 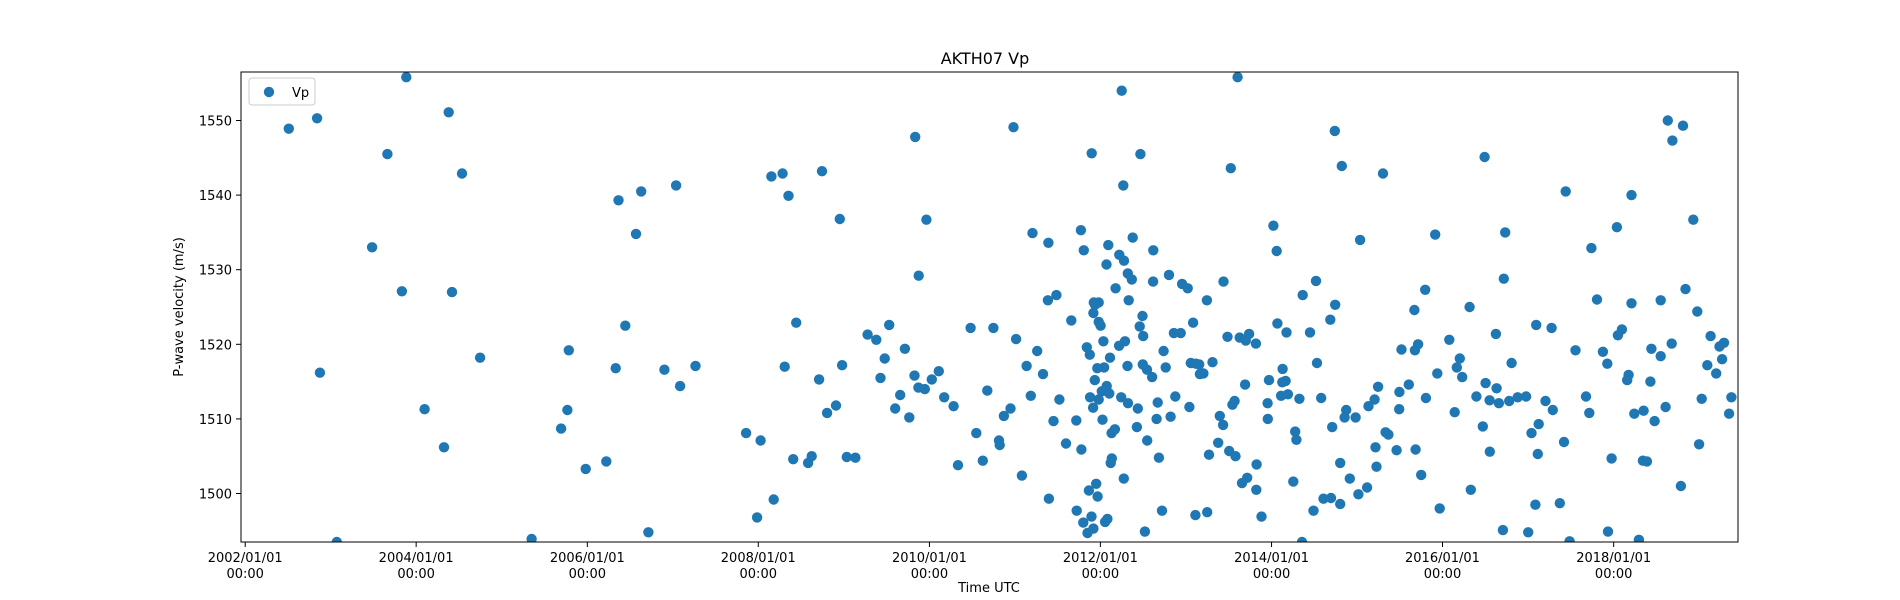 What do you see at coordinates (179, 307) in the screenshot?
I see `y-axis-label: P-wave velocity (m/s)` at bounding box center [179, 307].